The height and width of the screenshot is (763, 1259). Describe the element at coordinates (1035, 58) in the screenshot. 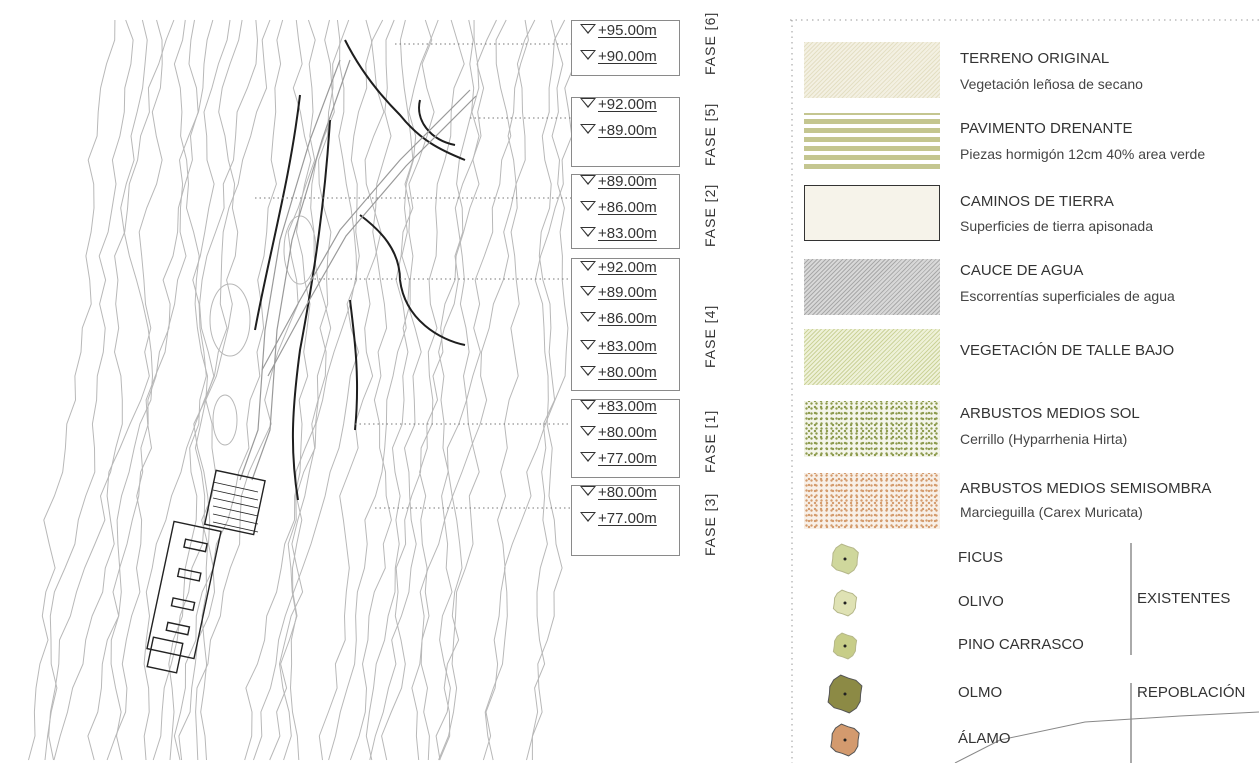

I see `legend-title: TERRENO ORIGINAL` at that location.